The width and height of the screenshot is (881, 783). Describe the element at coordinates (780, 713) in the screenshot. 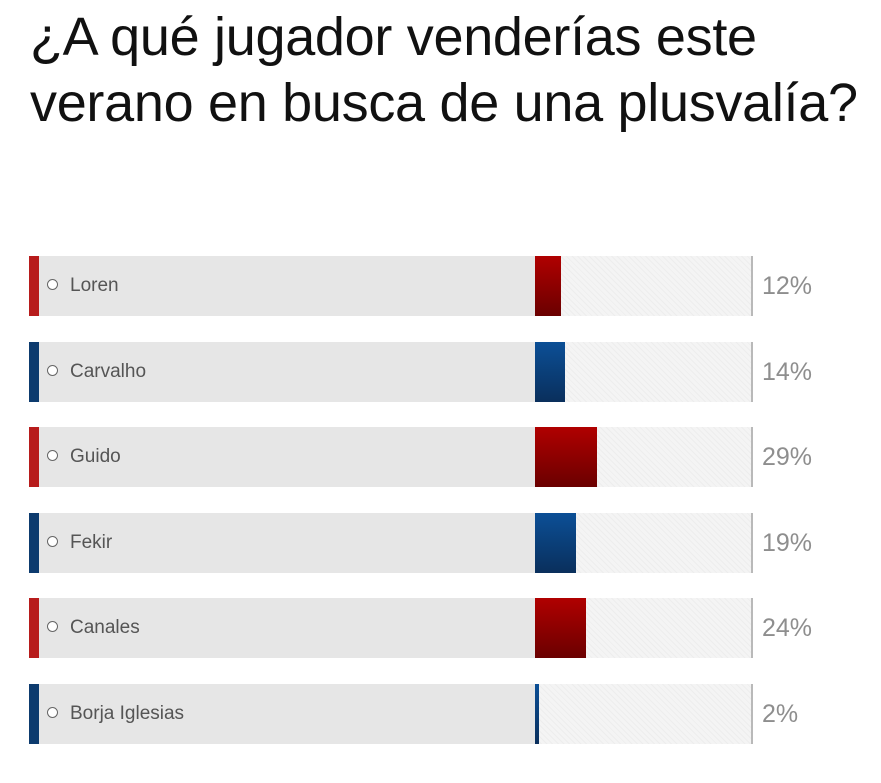

I see `result-percent: 2%` at that location.